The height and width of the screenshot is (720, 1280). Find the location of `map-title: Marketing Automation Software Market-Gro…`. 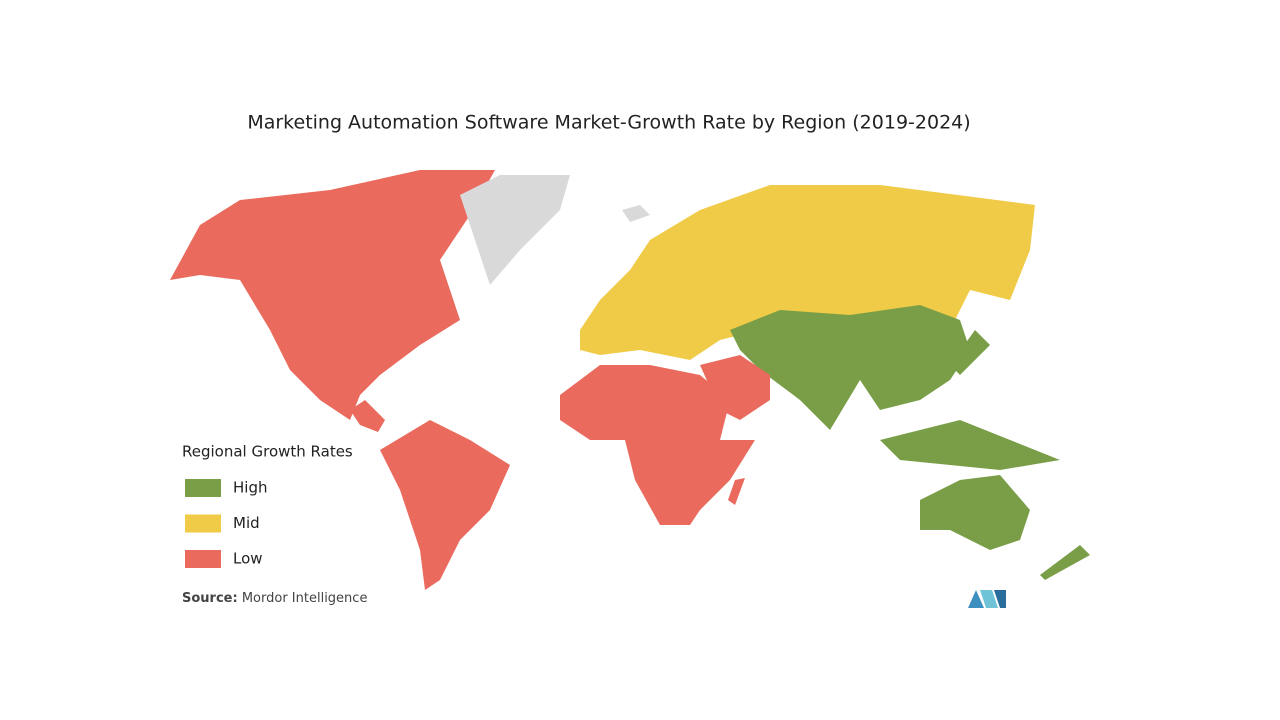

map-title: Marketing Automation Software Market-Gro… is located at coordinates (608, 123).